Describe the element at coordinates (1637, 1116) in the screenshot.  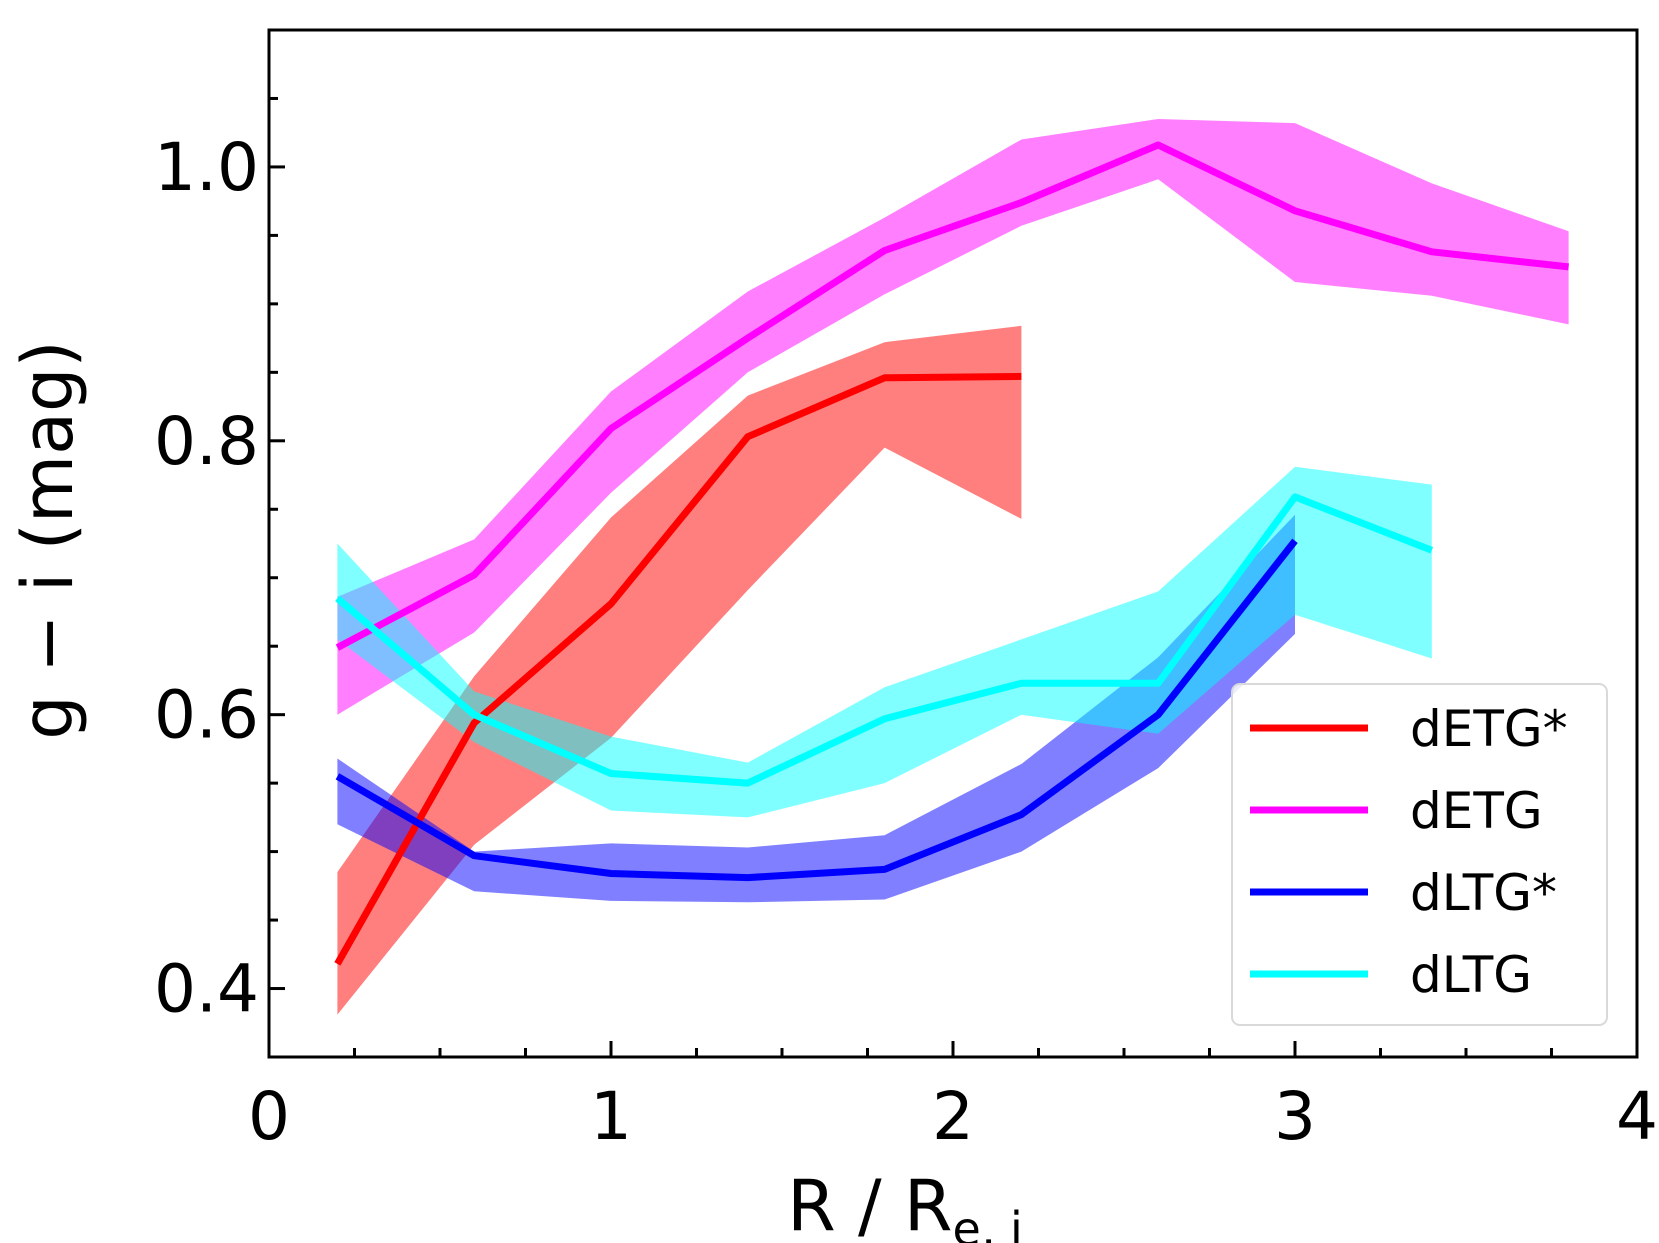
I see `x-tick-label: 4` at that location.